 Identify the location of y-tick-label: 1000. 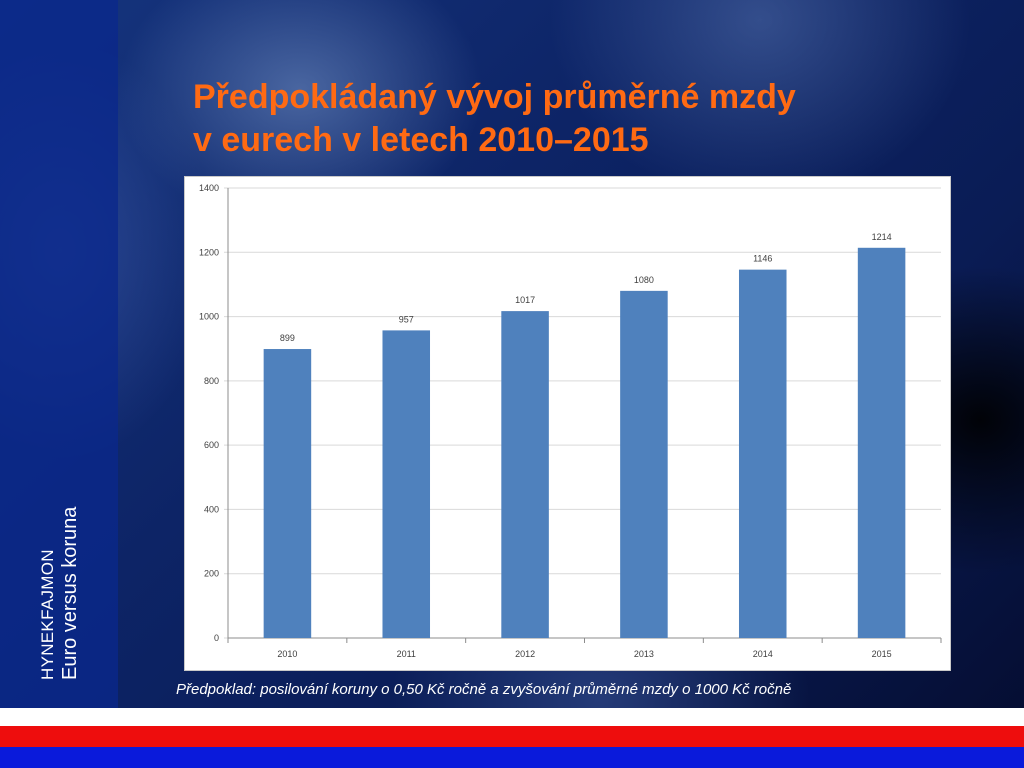
(209, 317).